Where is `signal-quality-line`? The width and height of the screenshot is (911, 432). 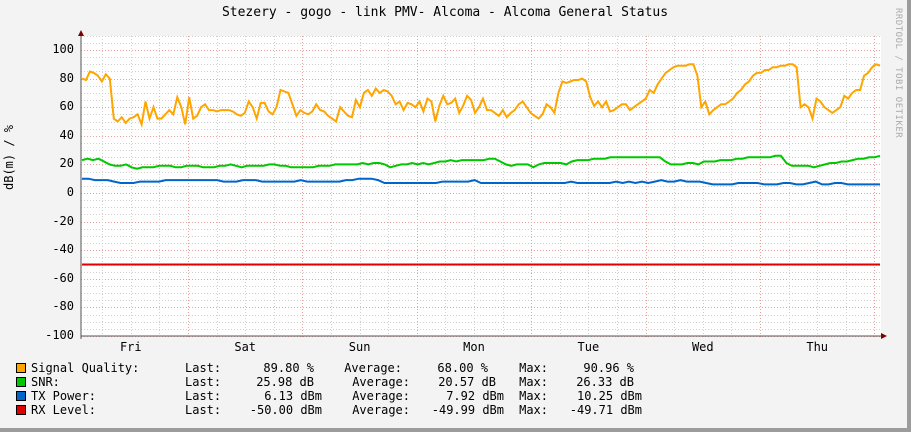
signal-quality-line is located at coordinates (481, 96).